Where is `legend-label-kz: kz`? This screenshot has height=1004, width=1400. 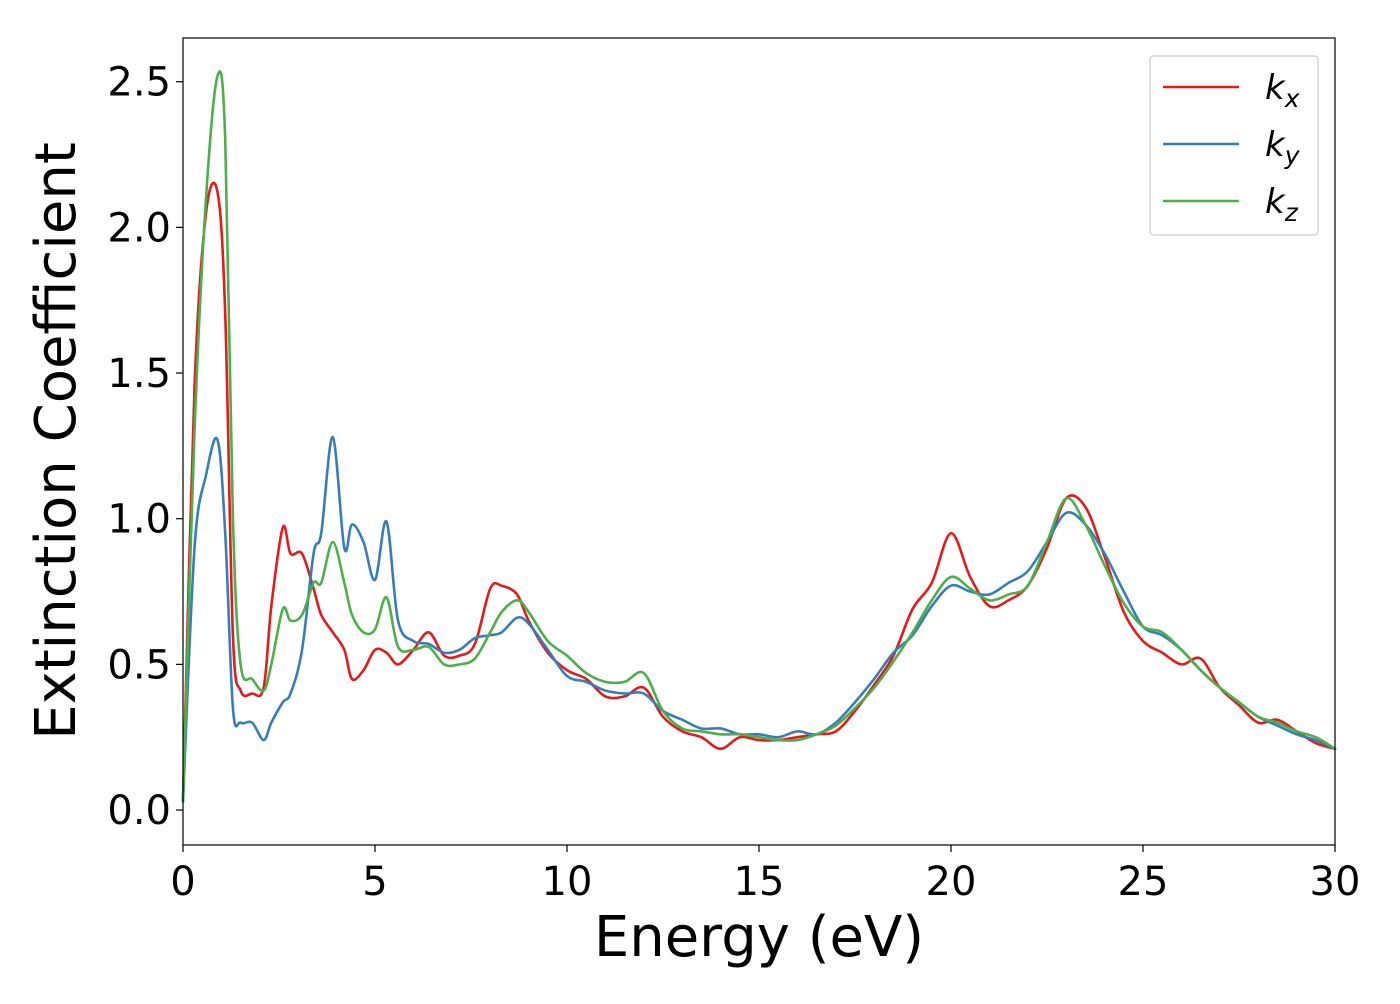 legend-label-kz: kz is located at coordinates (1282, 204).